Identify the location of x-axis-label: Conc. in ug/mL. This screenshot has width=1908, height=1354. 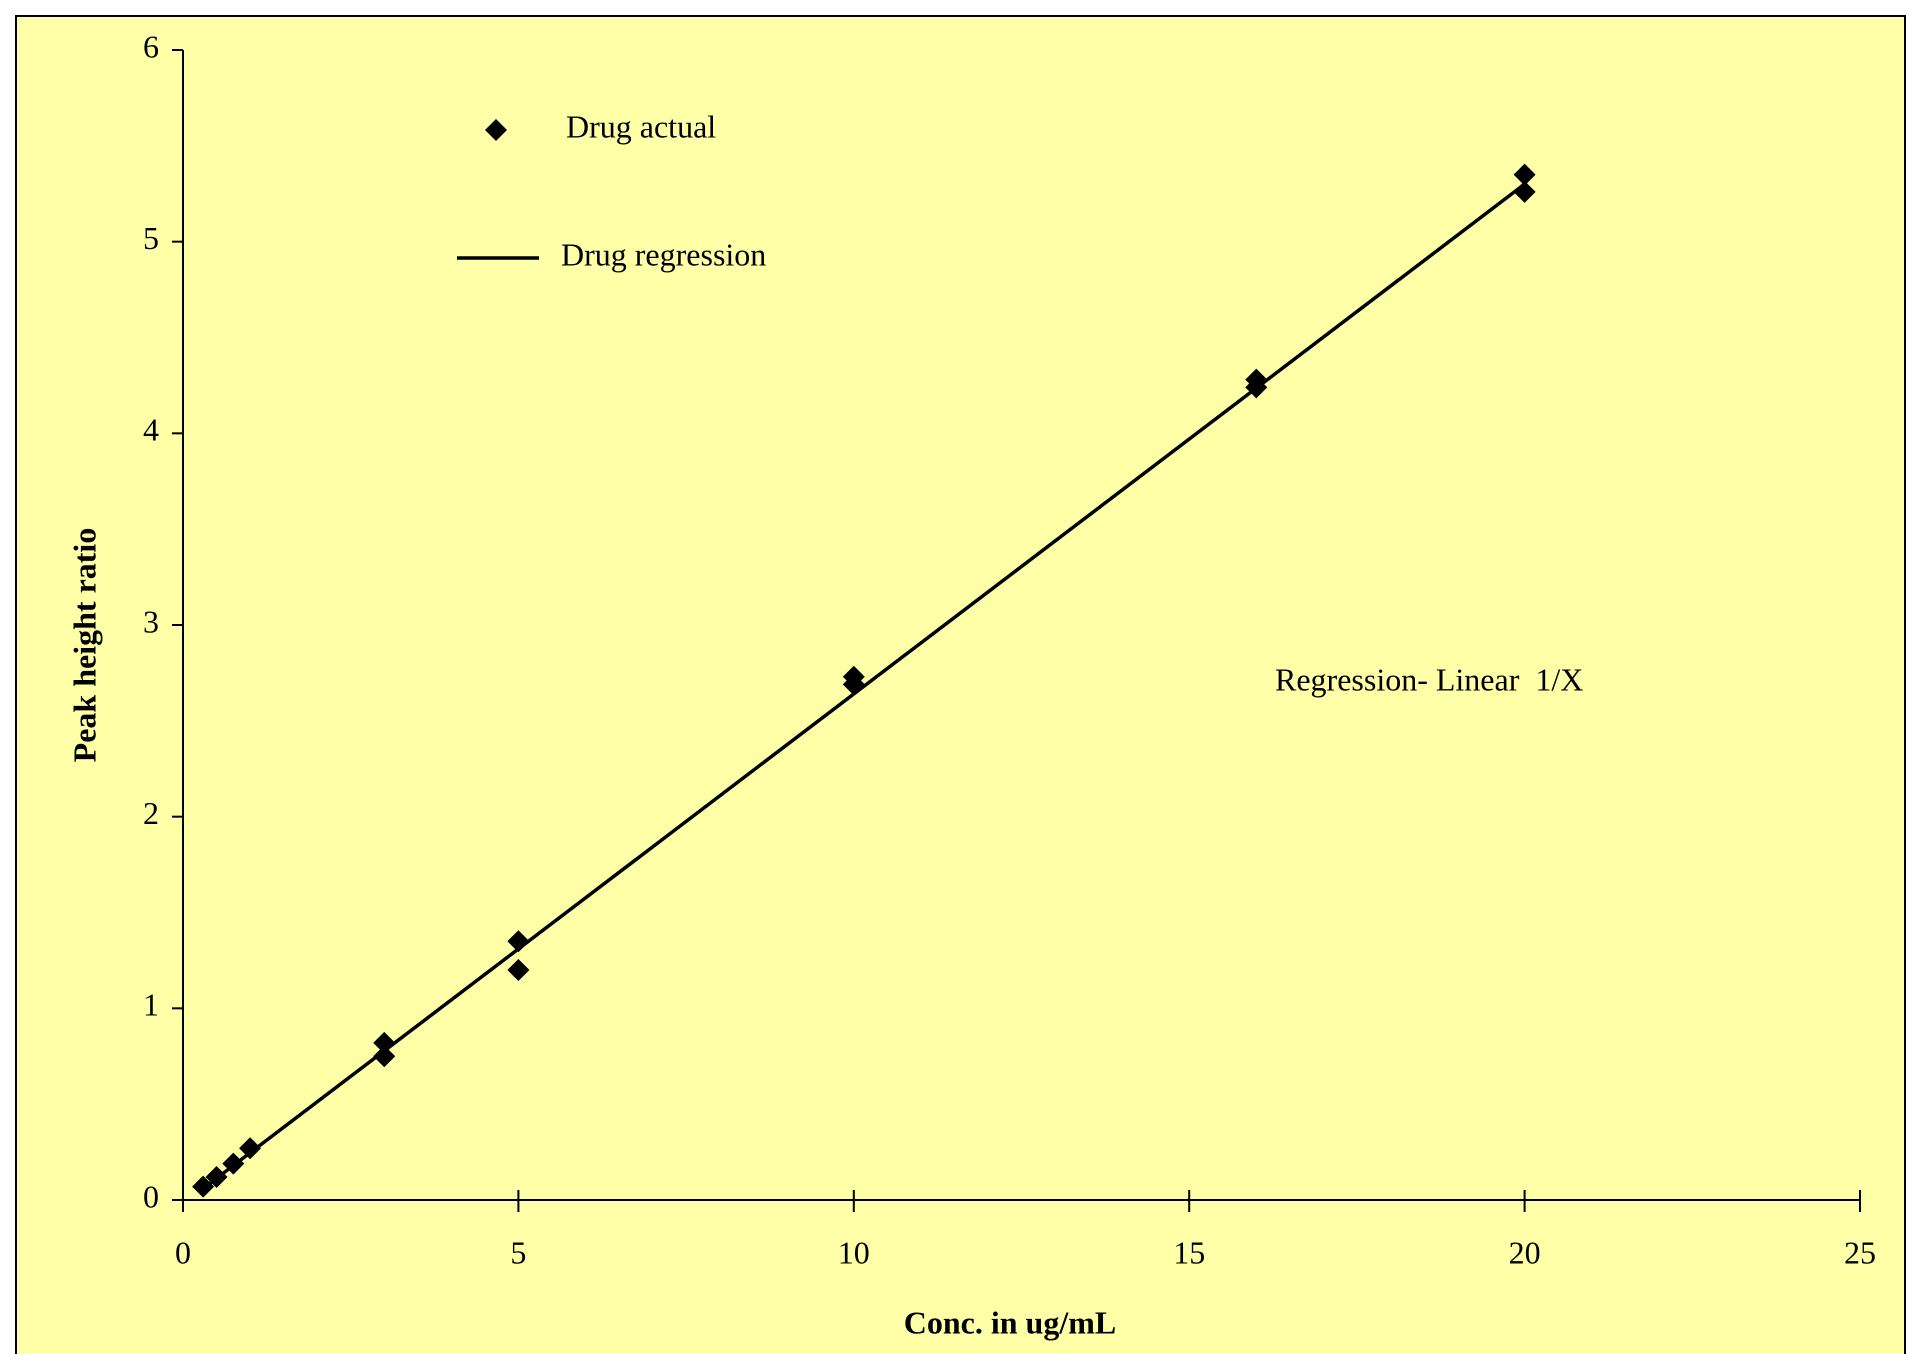
(1010, 1322).